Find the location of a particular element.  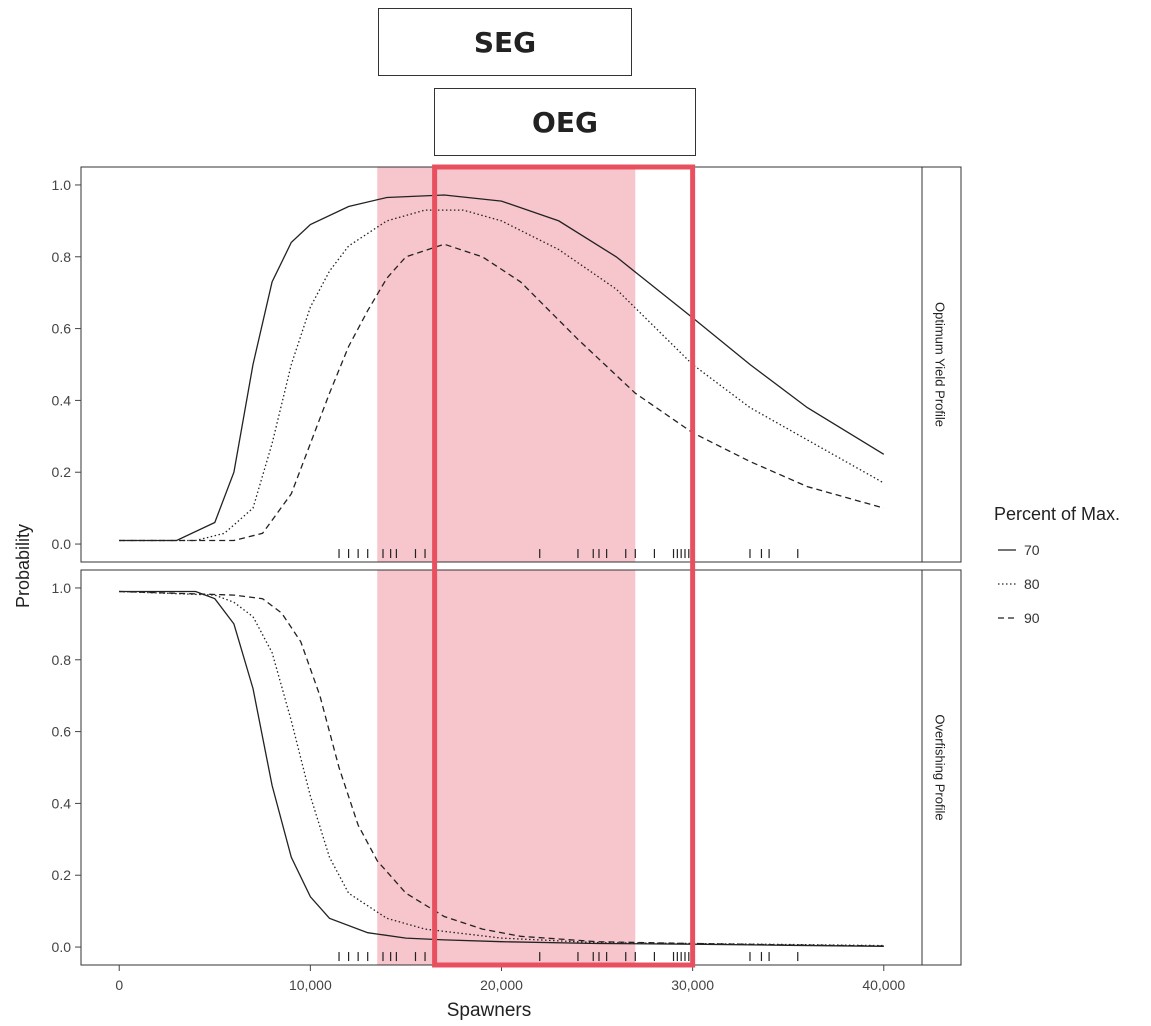

x-tick-label: 40,000 is located at coordinates (883, 985).